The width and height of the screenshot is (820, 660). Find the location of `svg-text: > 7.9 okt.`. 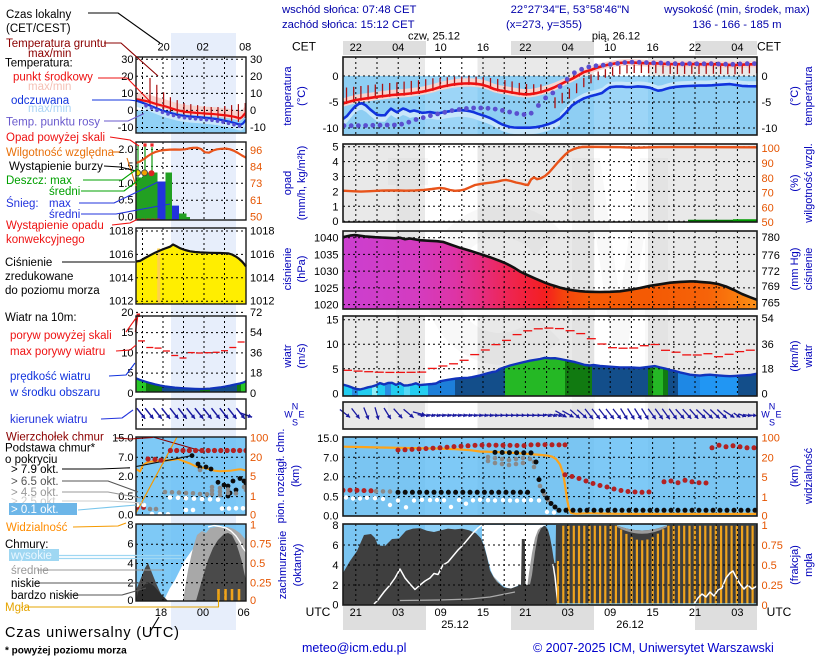

svg-text: > 7.9 okt. is located at coordinates (35, 470).